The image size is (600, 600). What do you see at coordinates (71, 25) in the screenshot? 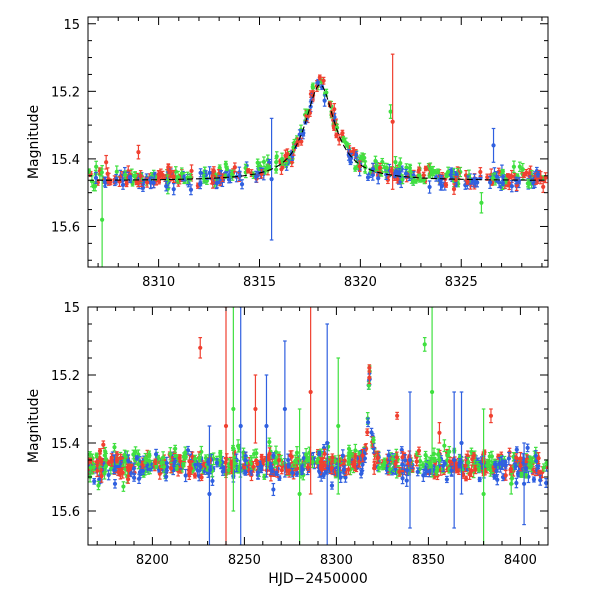
I see `y-tick-label: 15` at bounding box center [71, 25].